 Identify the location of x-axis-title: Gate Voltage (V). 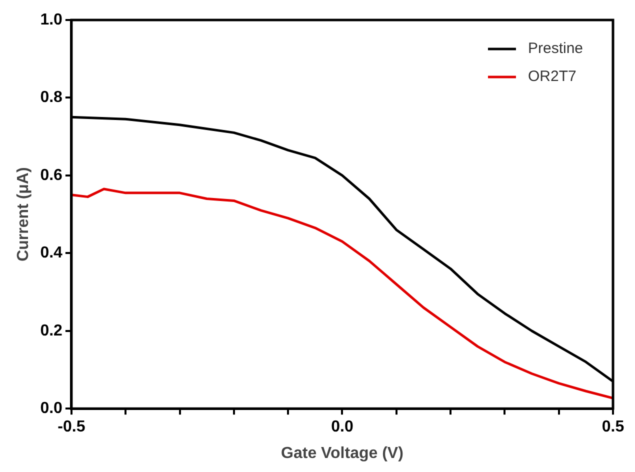
(342, 453).